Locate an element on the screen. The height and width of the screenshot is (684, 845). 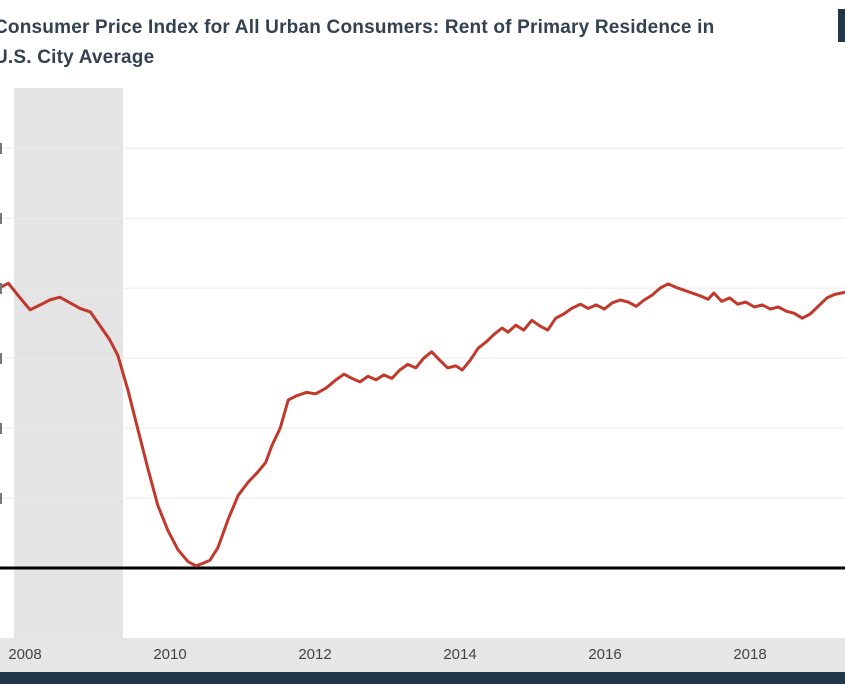
cropped-ui-element is located at coordinates (841, 25).